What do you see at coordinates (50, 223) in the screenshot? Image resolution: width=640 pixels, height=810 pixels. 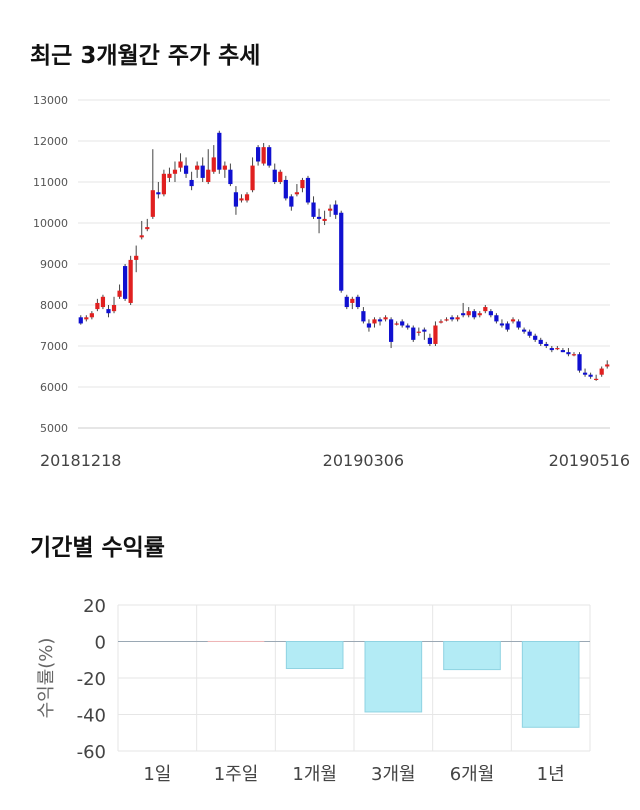 I see `y-tick-label: 10000` at bounding box center [50, 223].